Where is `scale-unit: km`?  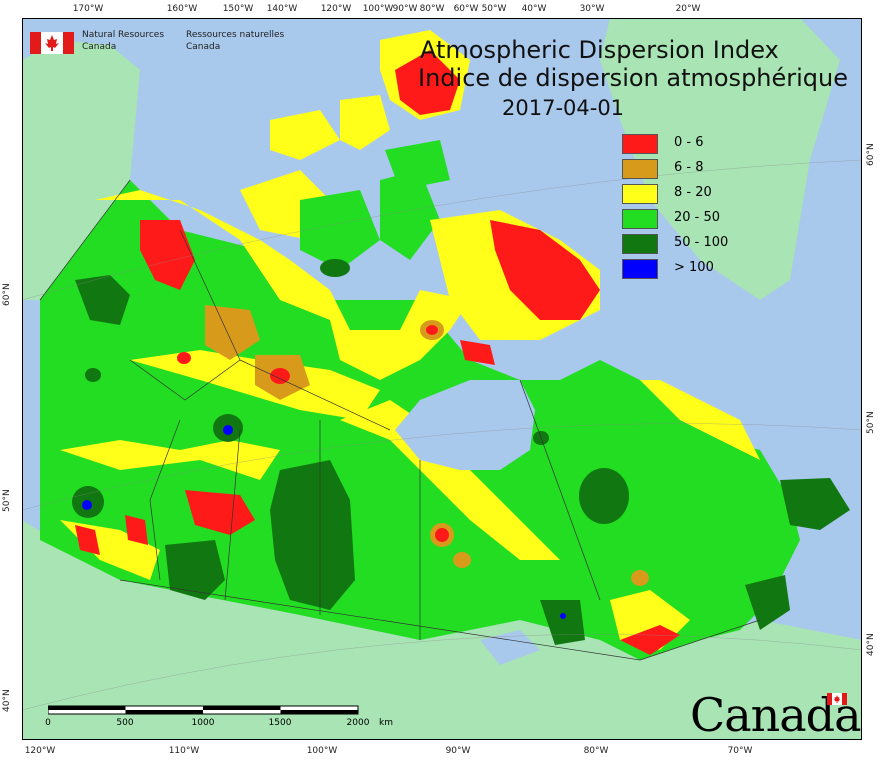
scale-unit: km is located at coordinates (386, 723).